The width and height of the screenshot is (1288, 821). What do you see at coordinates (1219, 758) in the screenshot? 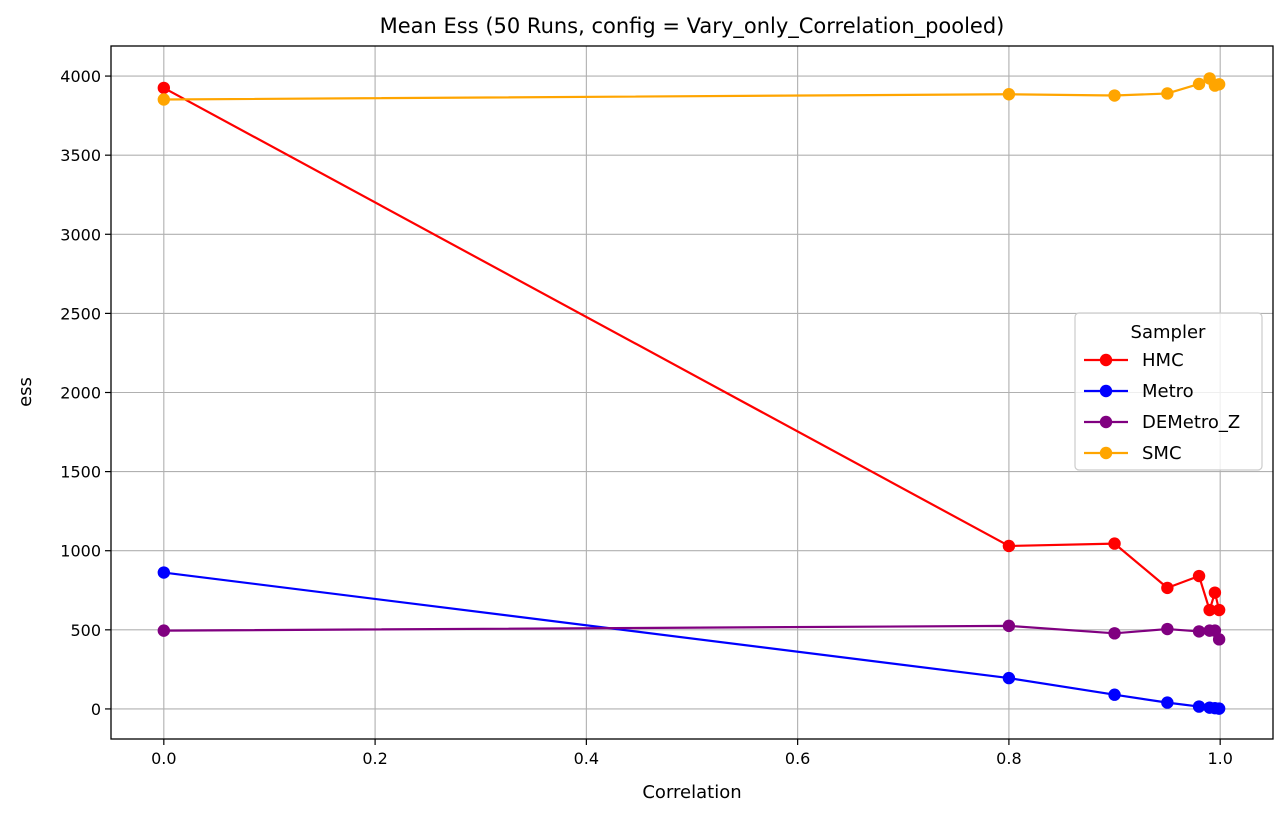
I see `x-tick-label: 1.0` at bounding box center [1219, 758].